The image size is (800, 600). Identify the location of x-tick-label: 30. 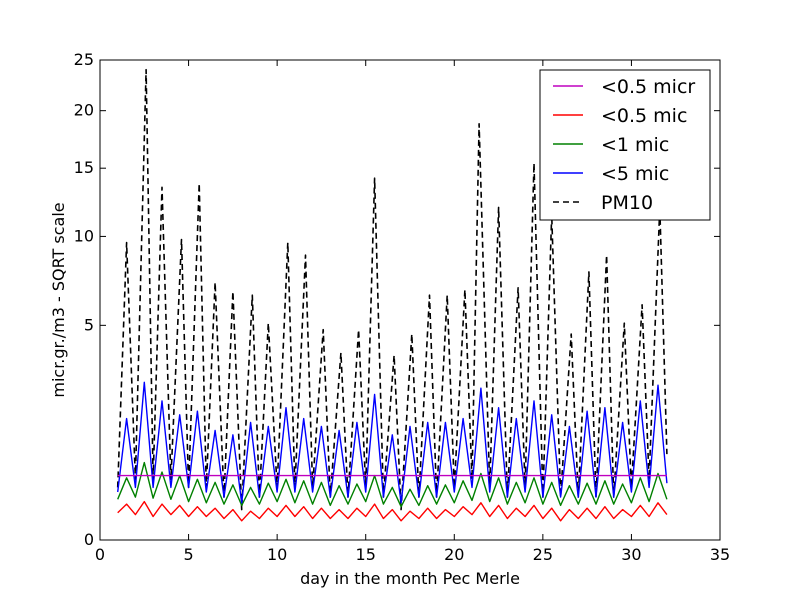
(631, 554).